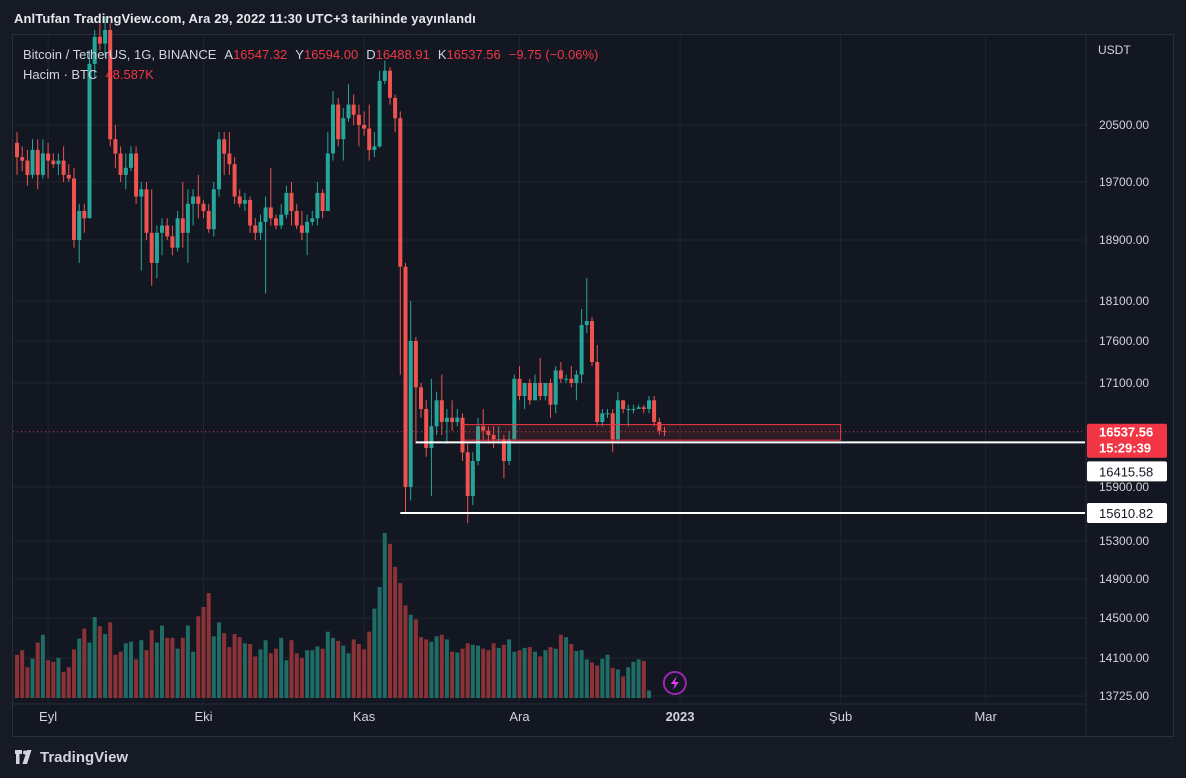 The height and width of the screenshot is (778, 1186). What do you see at coordinates (120, 54) in the screenshot?
I see `legend-symbol: Bitcoin / TetherUS, 1G, BINANCE` at bounding box center [120, 54].